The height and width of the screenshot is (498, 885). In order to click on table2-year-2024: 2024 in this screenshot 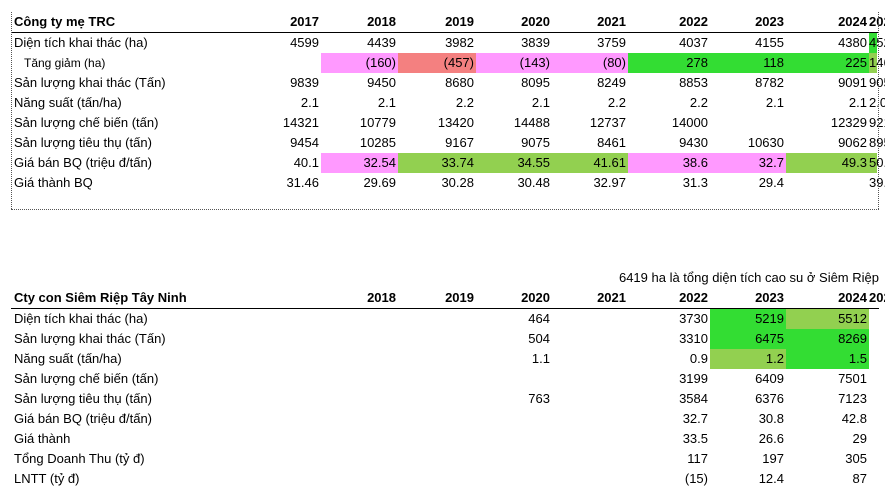, I will do `click(852, 297)`.